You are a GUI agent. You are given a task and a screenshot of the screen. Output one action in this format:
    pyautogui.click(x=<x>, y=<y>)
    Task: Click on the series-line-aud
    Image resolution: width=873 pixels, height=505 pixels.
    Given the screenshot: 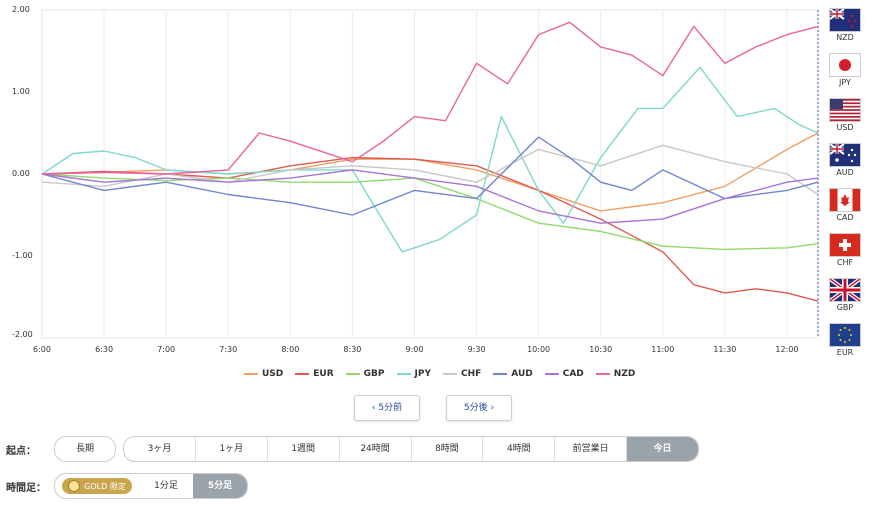 What is the action you would take?
    pyautogui.click(x=430, y=176)
    